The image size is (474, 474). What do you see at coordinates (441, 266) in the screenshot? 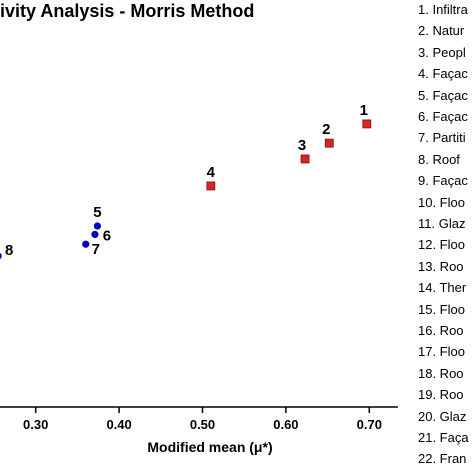
I see `legend-item: 13. Roo` at bounding box center [441, 266].